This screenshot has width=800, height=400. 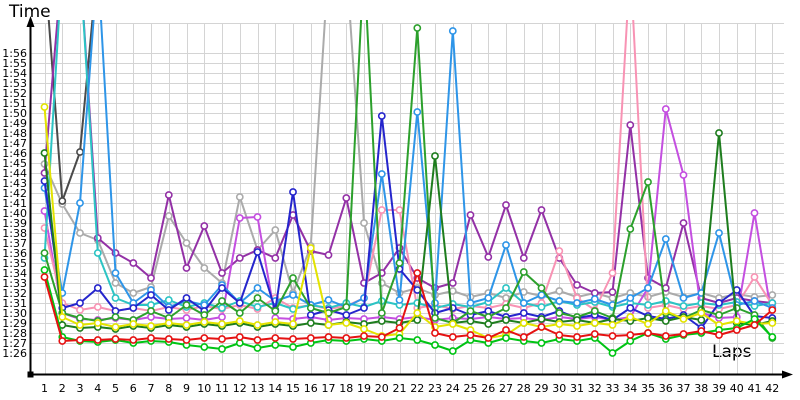 What do you see at coordinates (542, 388) in the screenshot?
I see `x-tick-label: 29` at bounding box center [542, 388].